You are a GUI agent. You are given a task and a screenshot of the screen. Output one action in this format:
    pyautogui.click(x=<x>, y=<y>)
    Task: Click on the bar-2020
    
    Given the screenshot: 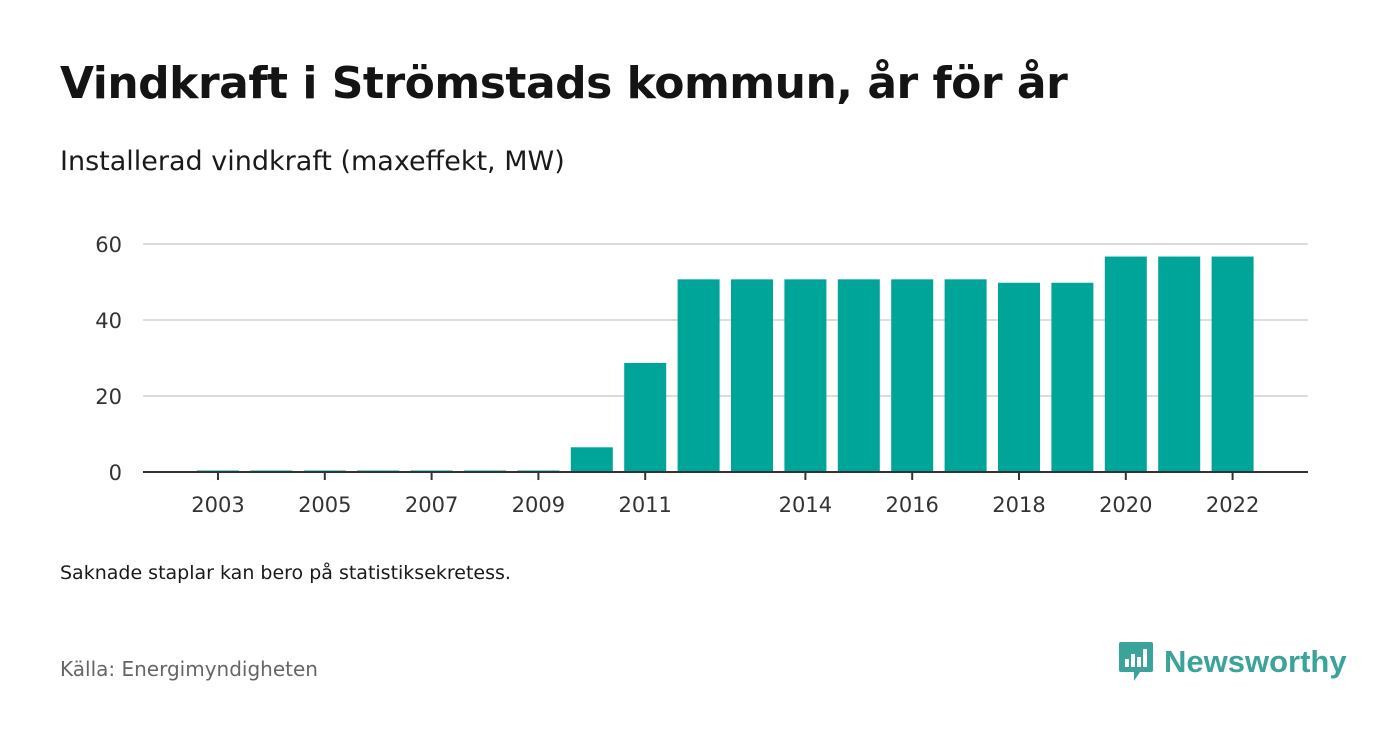 What is the action you would take?
    pyautogui.click(x=1125, y=364)
    